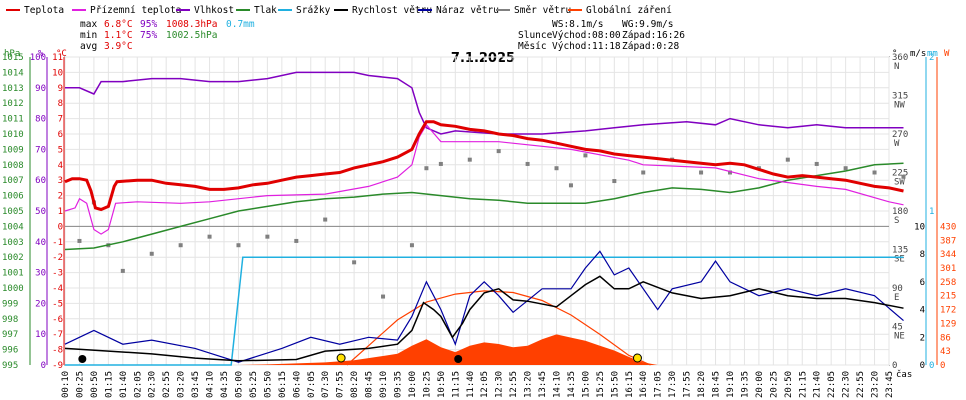  Describe the element at coordinates (945, 352) in the screenshot. I see `w-tick-9: 43` at that location.